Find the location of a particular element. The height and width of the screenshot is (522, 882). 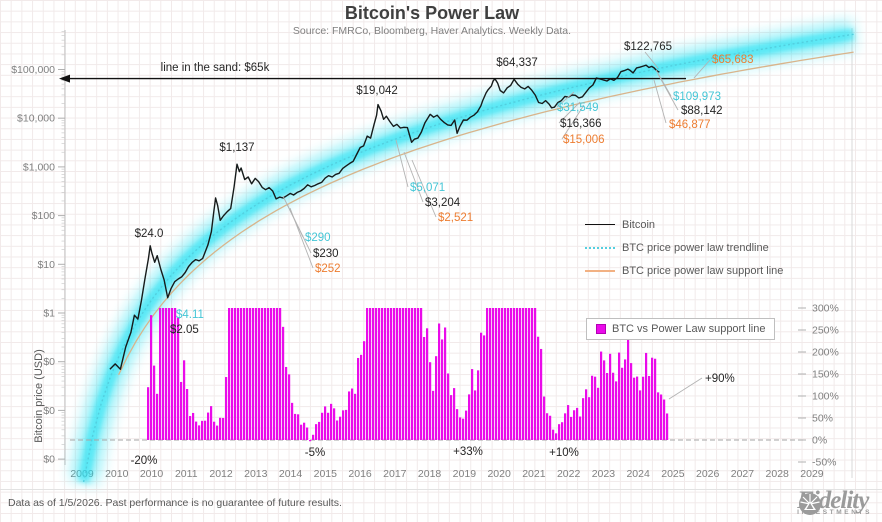

y-axis-label: $10,000 is located at coordinates (36, 119).